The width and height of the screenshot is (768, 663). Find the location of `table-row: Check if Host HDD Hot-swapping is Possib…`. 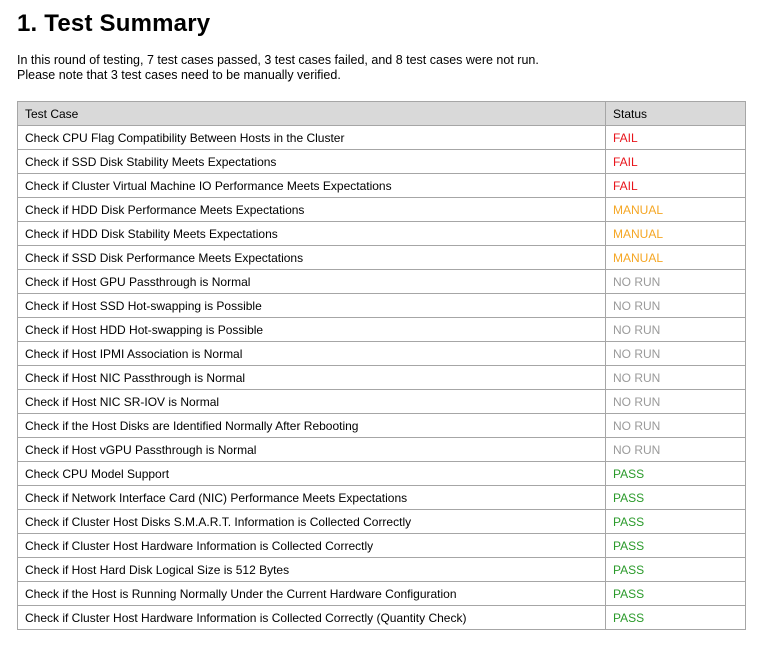

table-row: Check if Host HDD Hot-swapping is Possib… is located at coordinates (381, 329).